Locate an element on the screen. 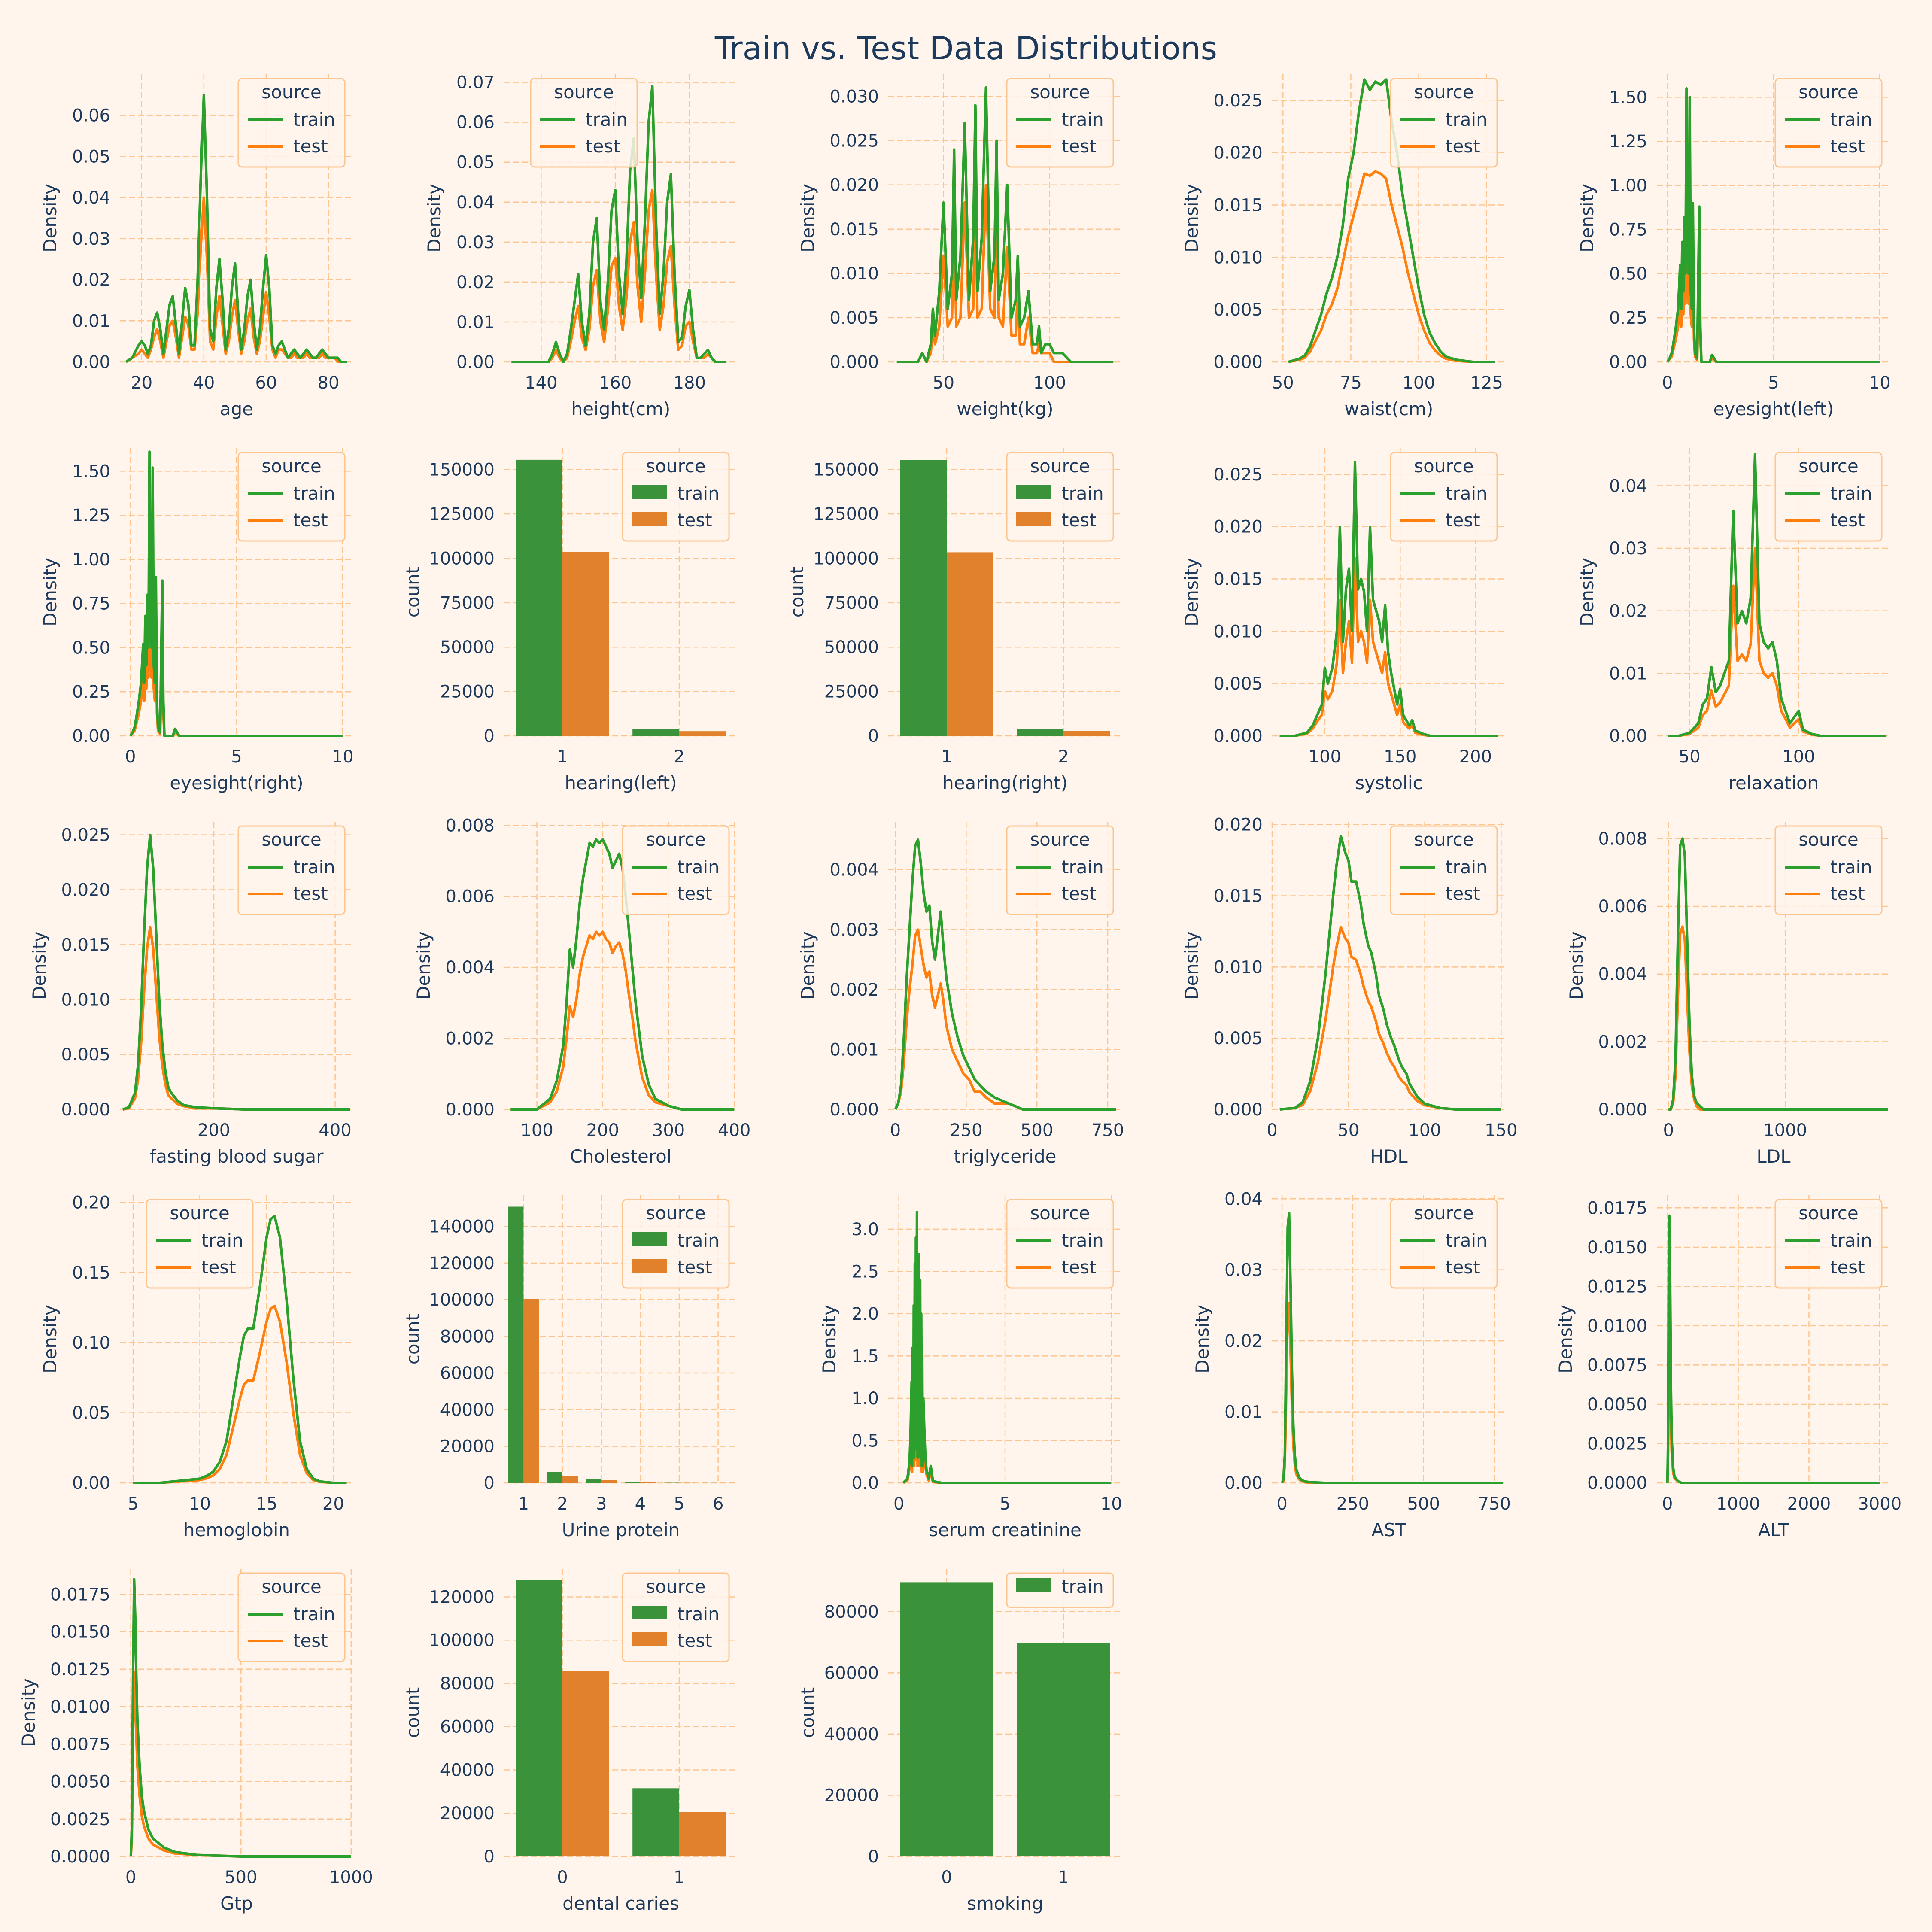 Image resolution: width=1932 pixels, height=1932 pixels. y-tick-label: 150000 is located at coordinates (462, 470).